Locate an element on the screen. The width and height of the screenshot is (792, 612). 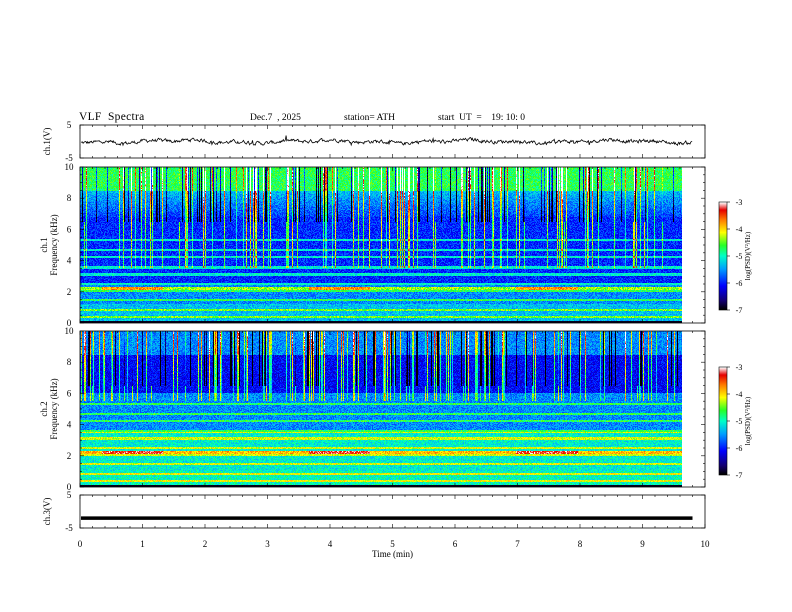
x-tick-label-8: 8 is located at coordinates (580, 544).